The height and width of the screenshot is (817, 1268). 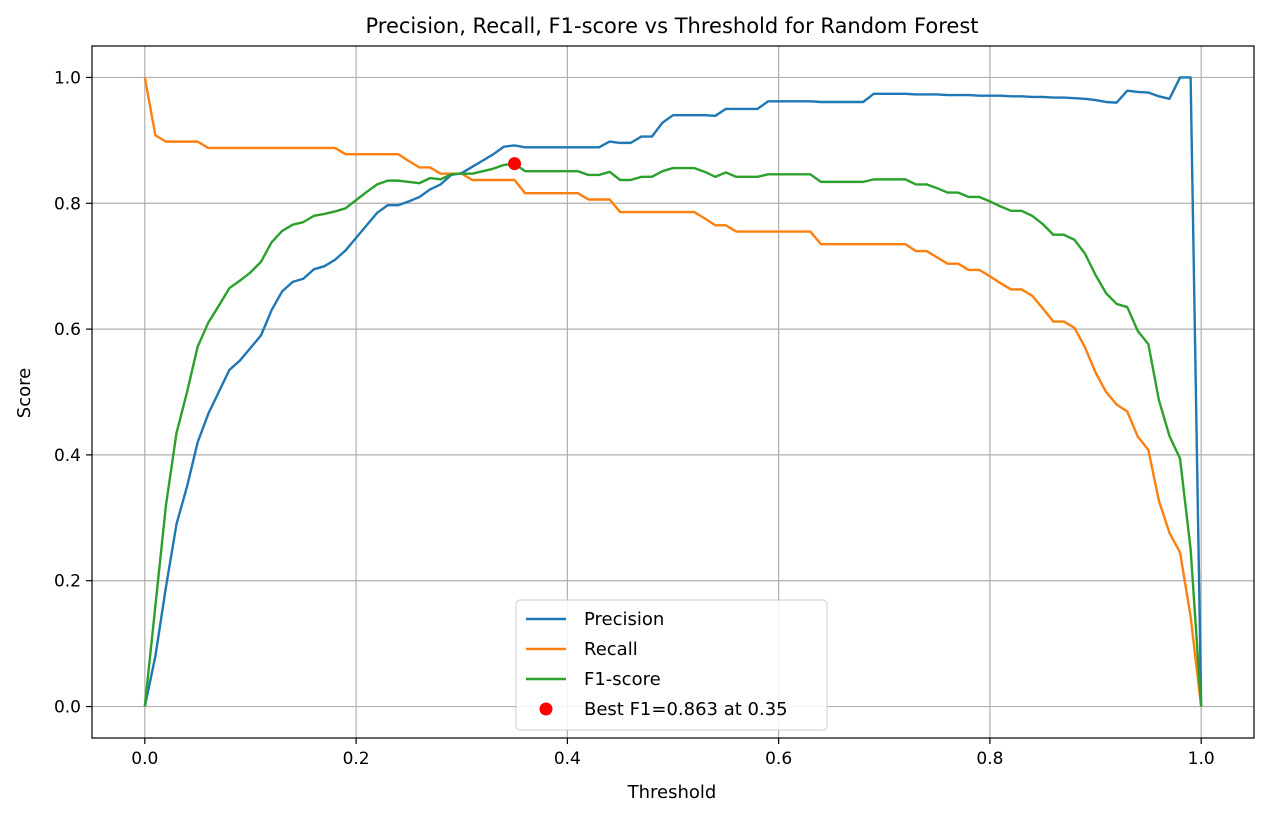 What do you see at coordinates (144, 759) in the screenshot?
I see `x-tick-label: 0.0` at bounding box center [144, 759].